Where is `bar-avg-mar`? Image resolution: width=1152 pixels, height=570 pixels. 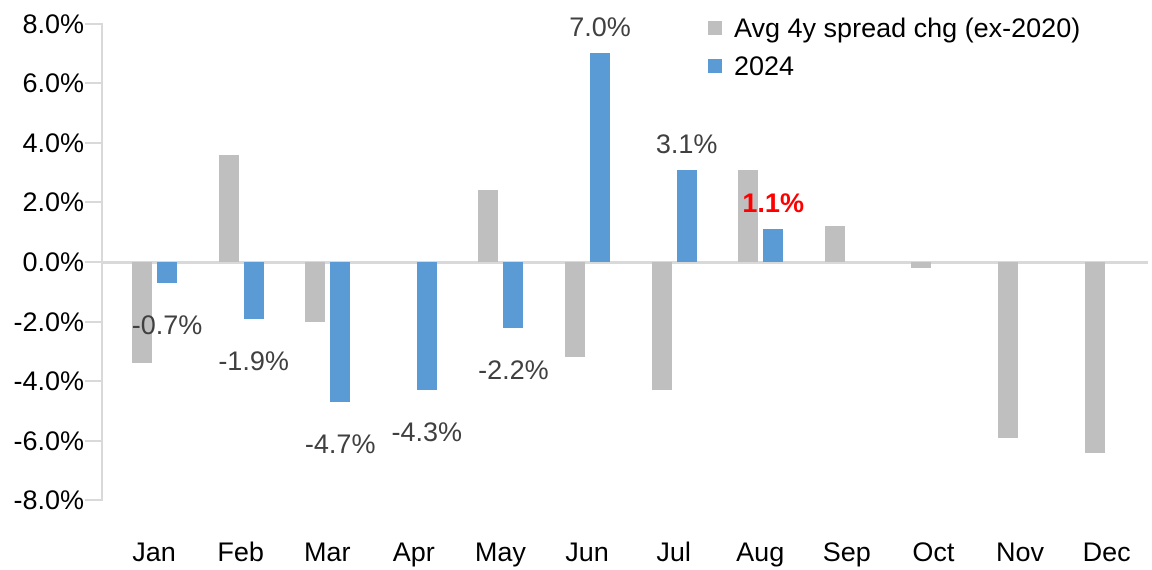 bar-avg-mar is located at coordinates (315, 292).